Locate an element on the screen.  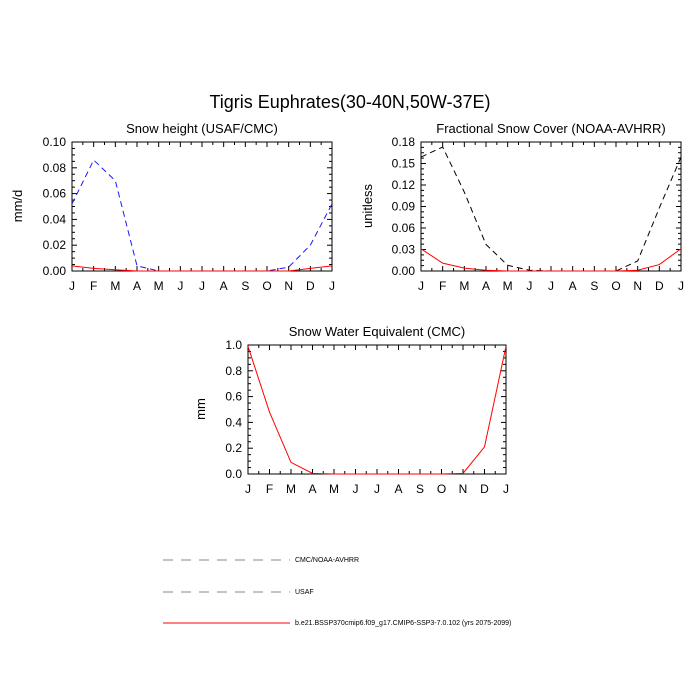
y-tick-label: 0.08 is located at coordinates (55, 168).